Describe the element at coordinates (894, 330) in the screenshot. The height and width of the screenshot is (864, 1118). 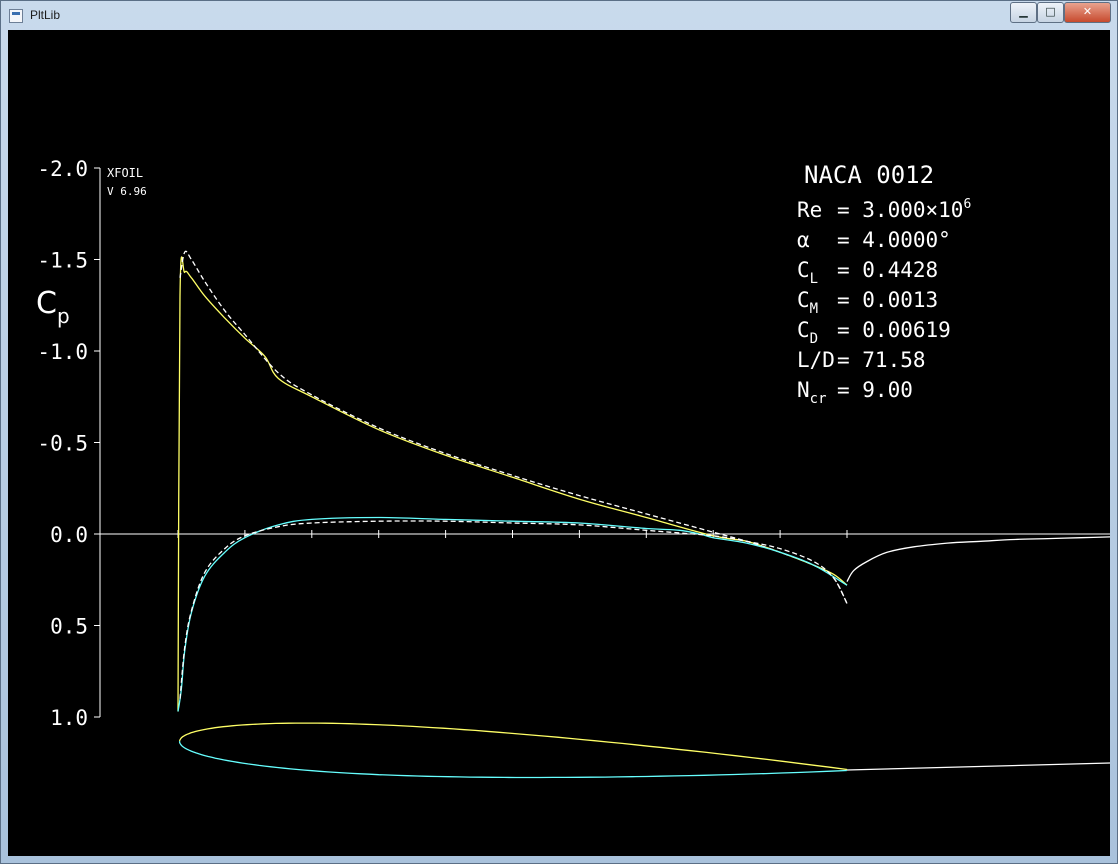
I see `param-value: = 0.00619` at that location.